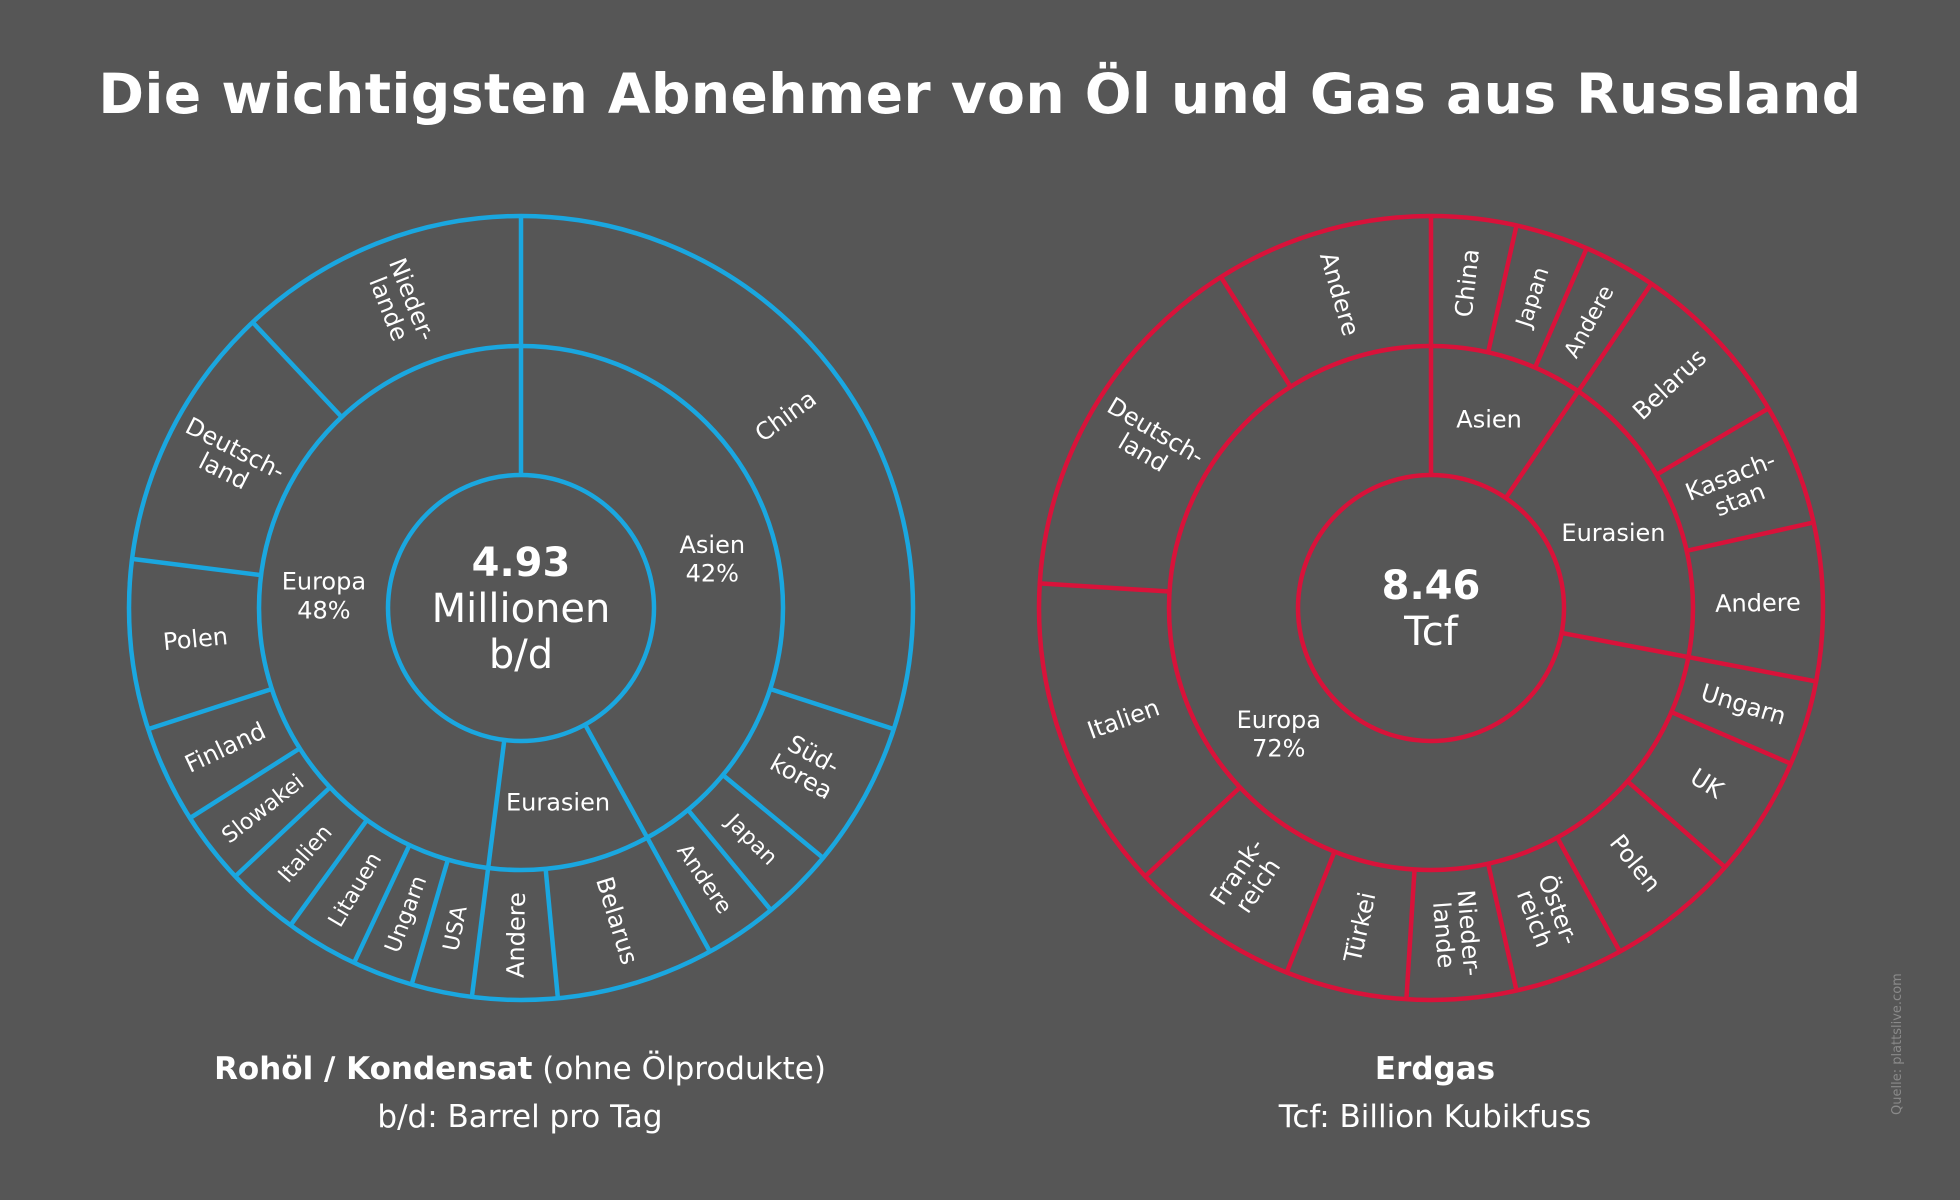 This screenshot has width=1960, height=1200. I want to click on gas-caption-bold: Erdgas, so click(1435, 1069).